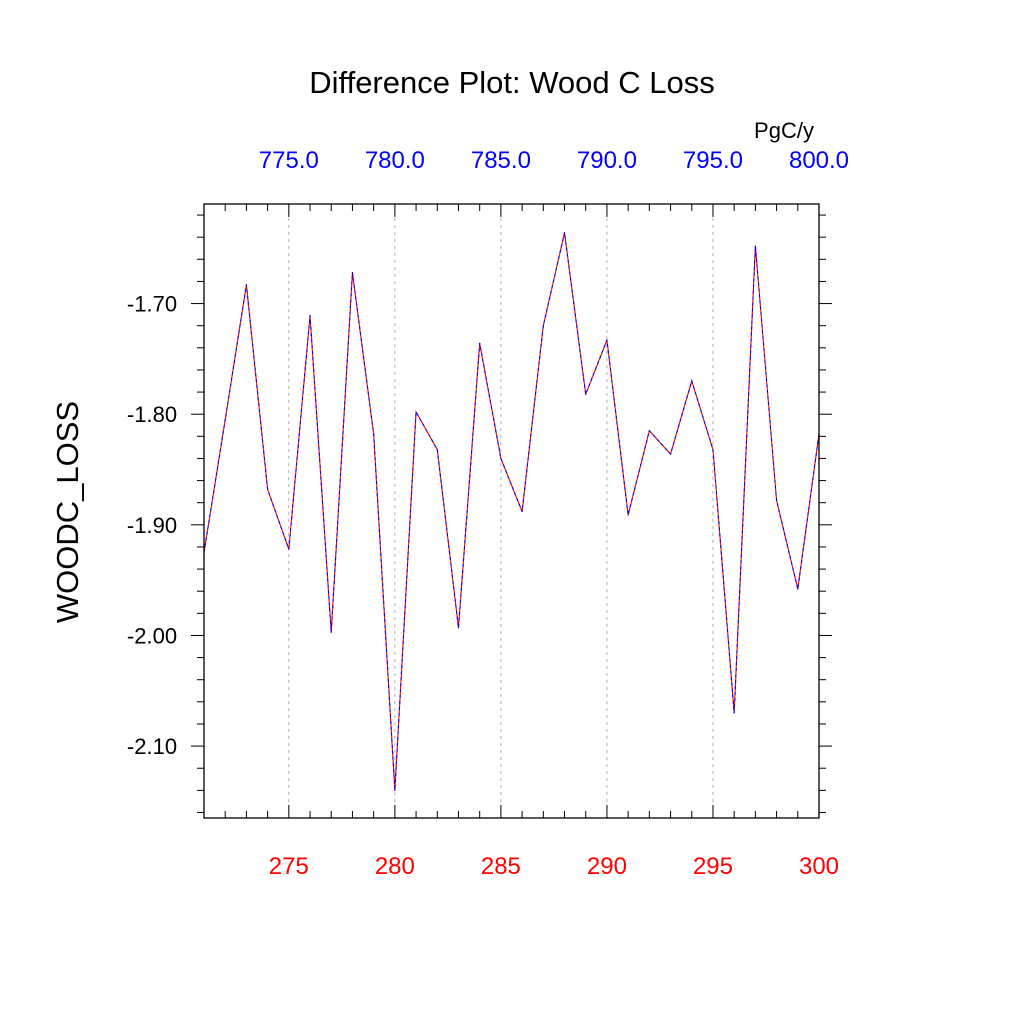  Describe the element at coordinates (395, 866) in the screenshot. I see `x-tick-label-bottom: 280` at that location.